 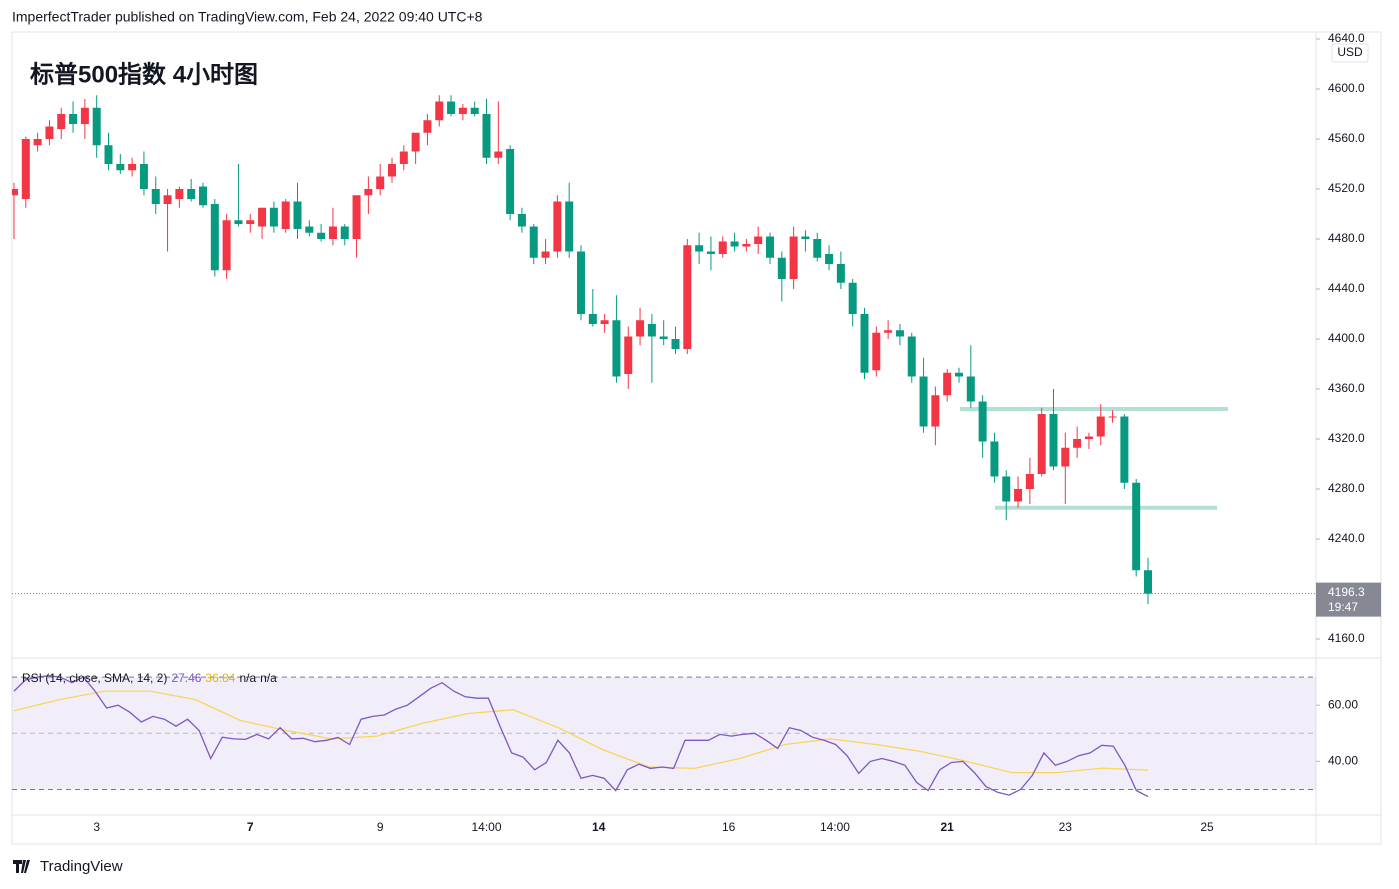 What do you see at coordinates (1346, 88) in the screenshot?
I see `price-tick-label: 4600.0` at bounding box center [1346, 88].